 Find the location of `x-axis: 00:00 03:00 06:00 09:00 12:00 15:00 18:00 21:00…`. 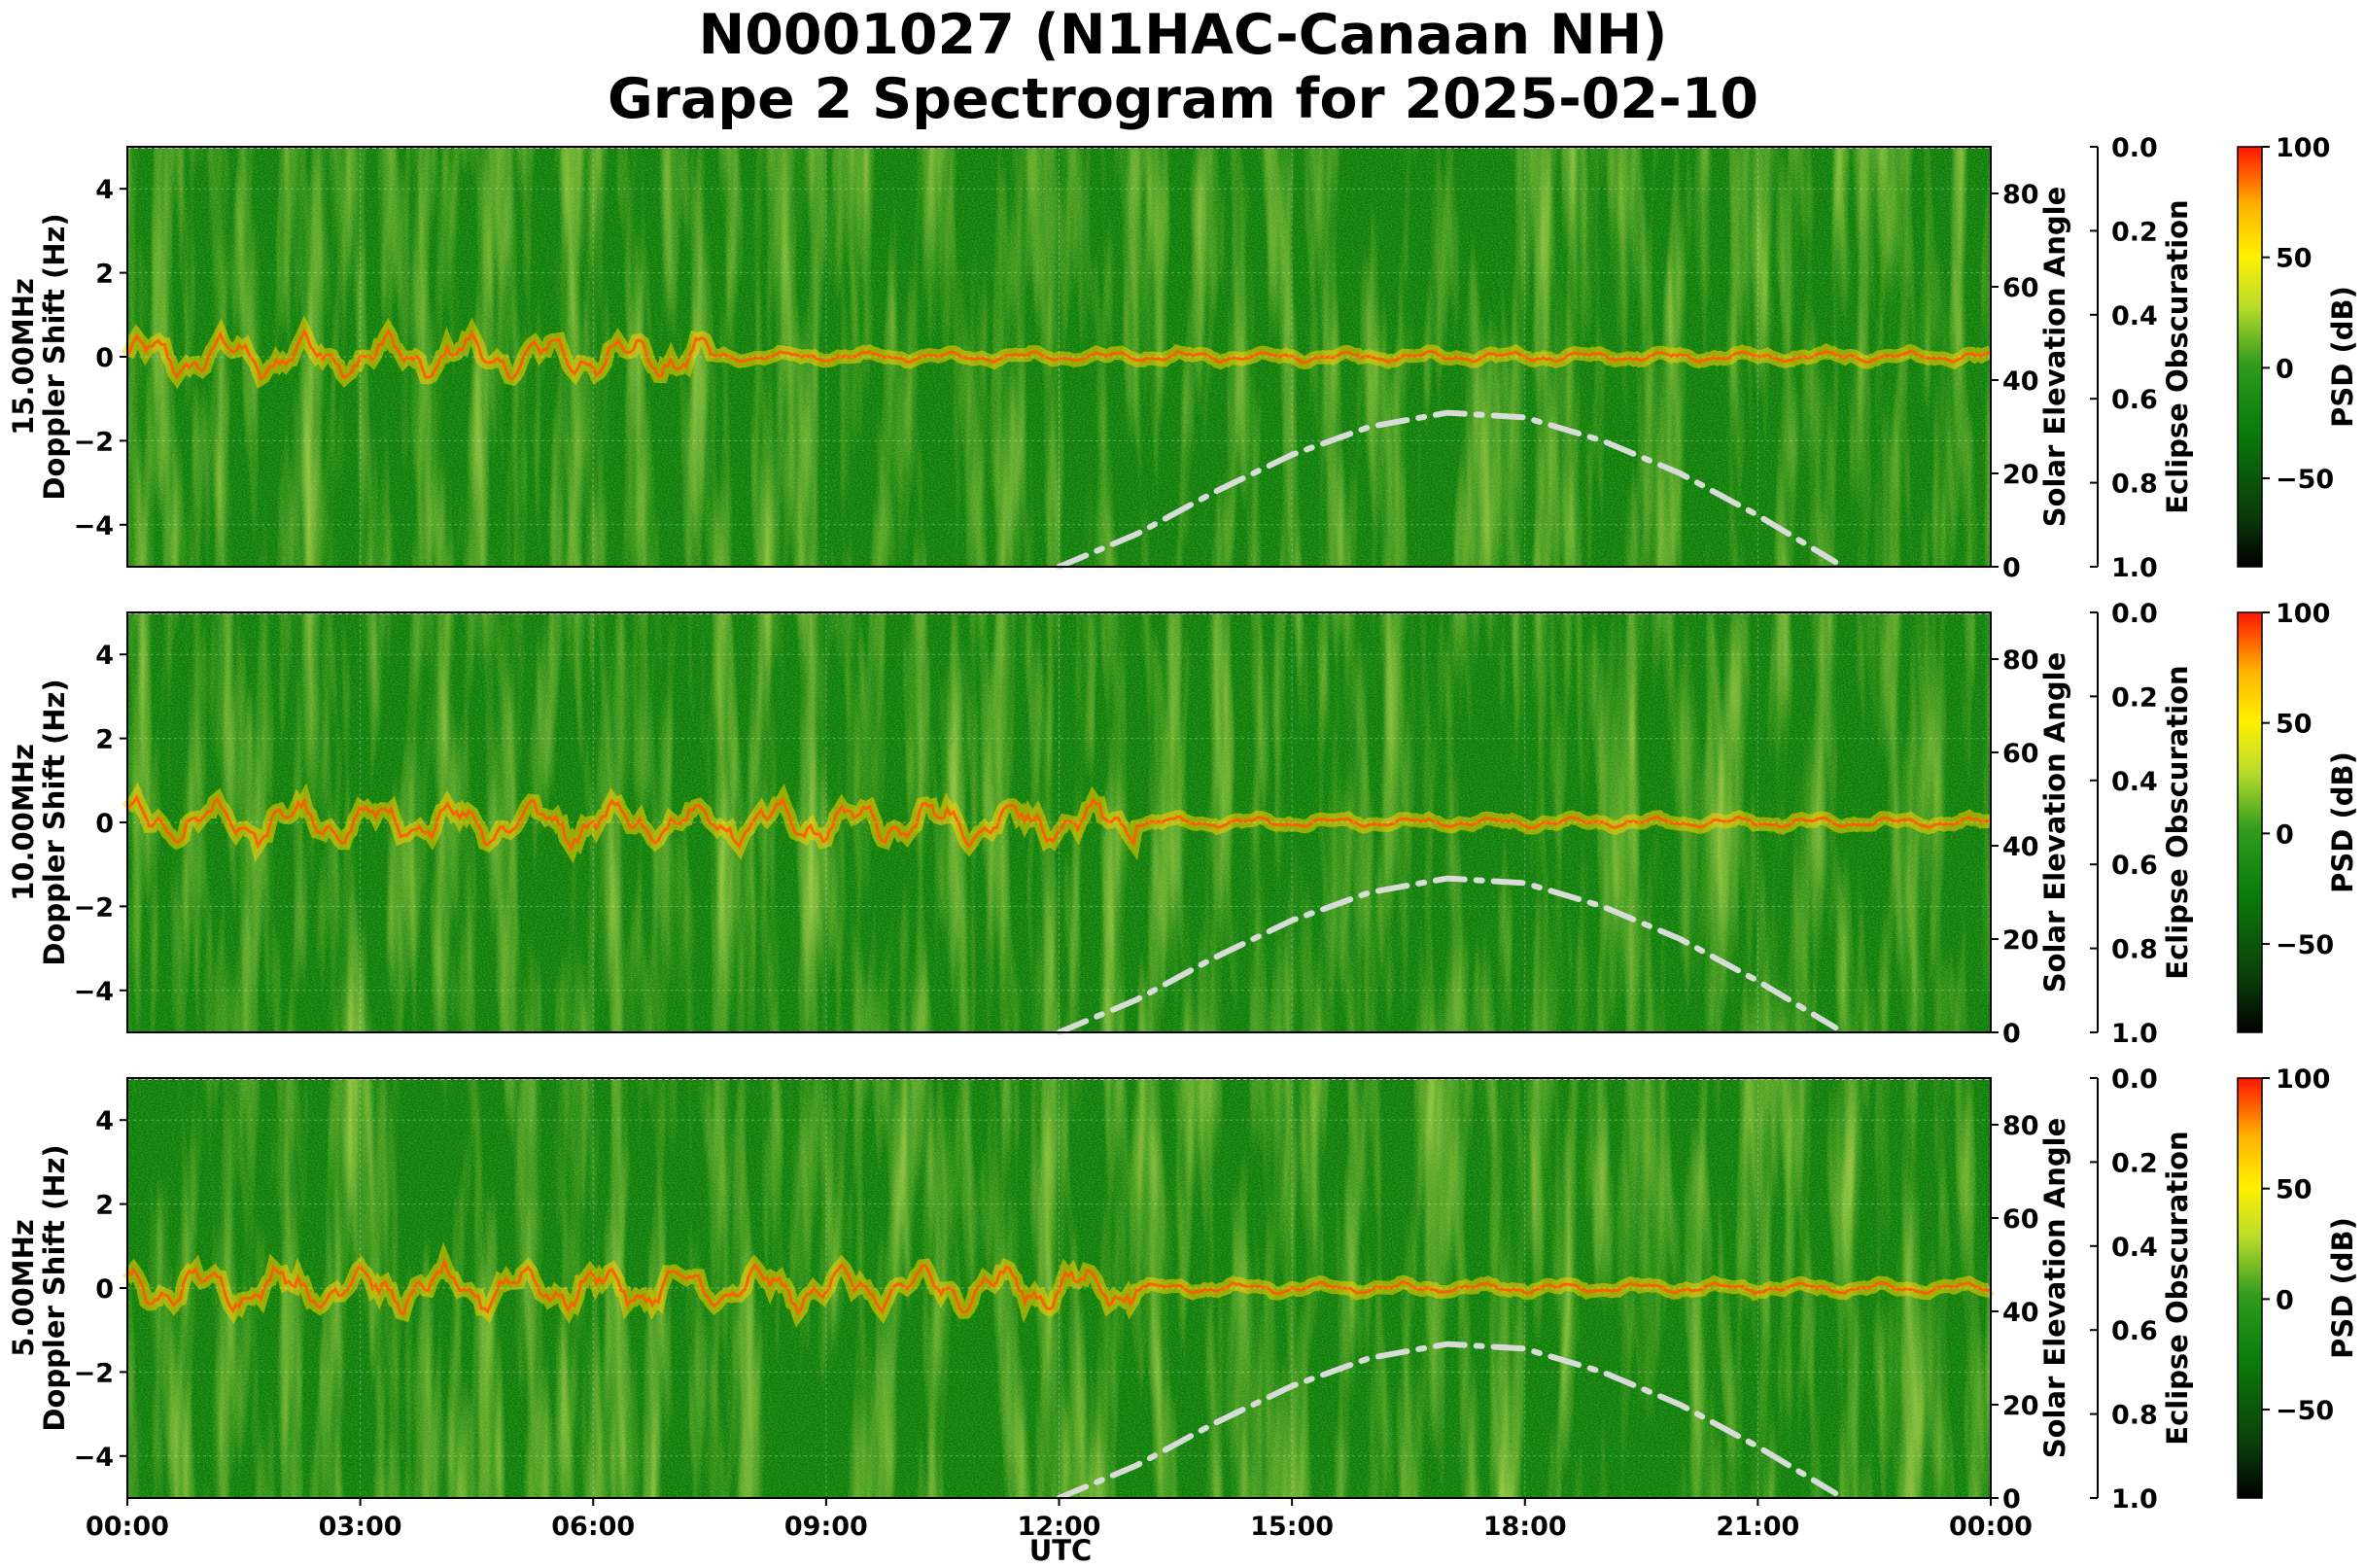

x-axis: 00:00 03:00 06:00 09:00 12:00 15:00 18:00 21:00… is located at coordinates (1060, 1520).